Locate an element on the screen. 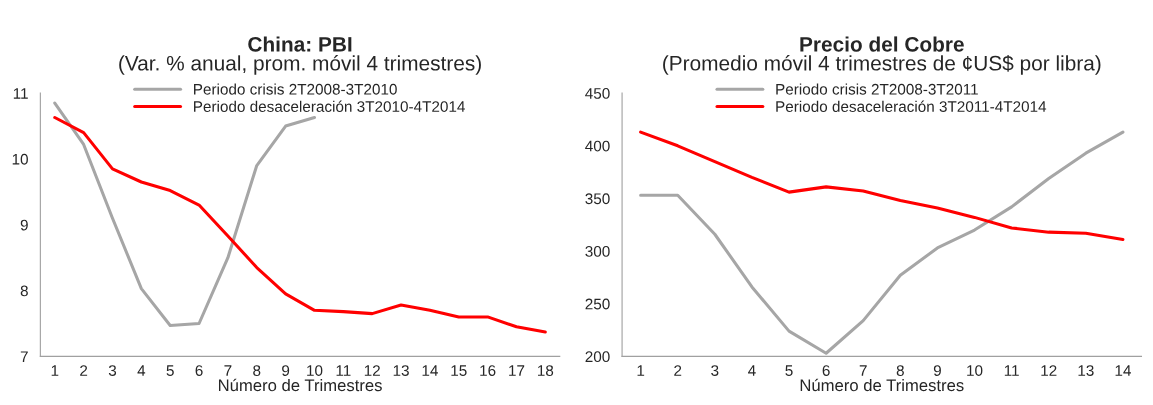 Image resolution: width=1153 pixels, height=405 pixels. legend-label: Periodo crisis 2T2008-3T2010 is located at coordinates (295, 89).